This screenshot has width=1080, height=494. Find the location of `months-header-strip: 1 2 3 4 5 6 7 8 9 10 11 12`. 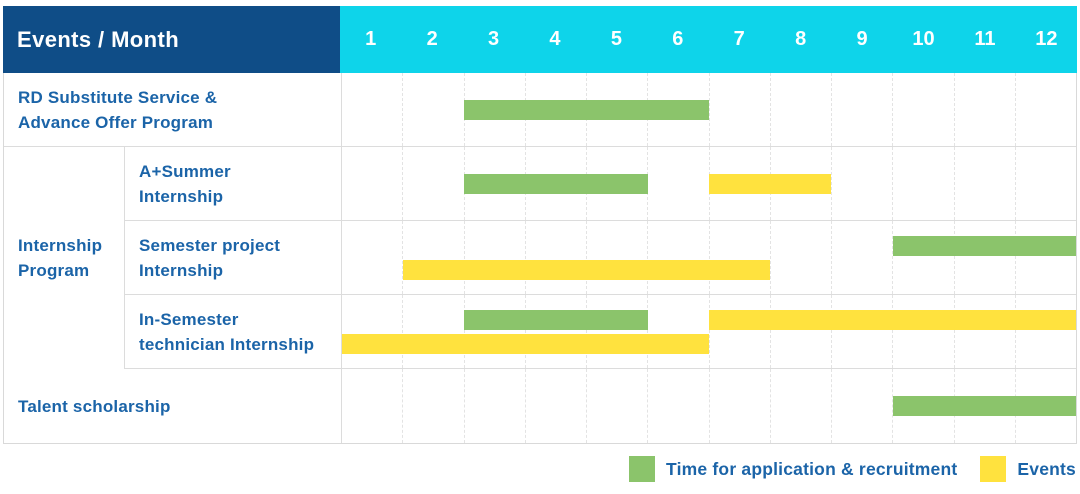

months-header-strip: 1 2 3 4 5 6 7 8 9 10 11 12 is located at coordinates (708, 39).